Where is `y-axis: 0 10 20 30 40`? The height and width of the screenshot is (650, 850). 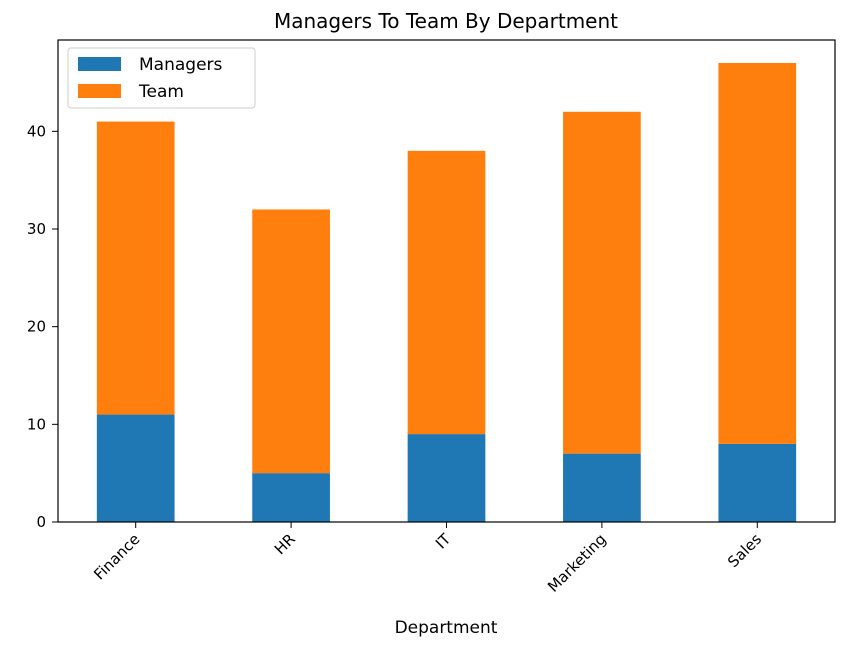
y-axis: 0 10 20 30 40 is located at coordinates (42, 326).